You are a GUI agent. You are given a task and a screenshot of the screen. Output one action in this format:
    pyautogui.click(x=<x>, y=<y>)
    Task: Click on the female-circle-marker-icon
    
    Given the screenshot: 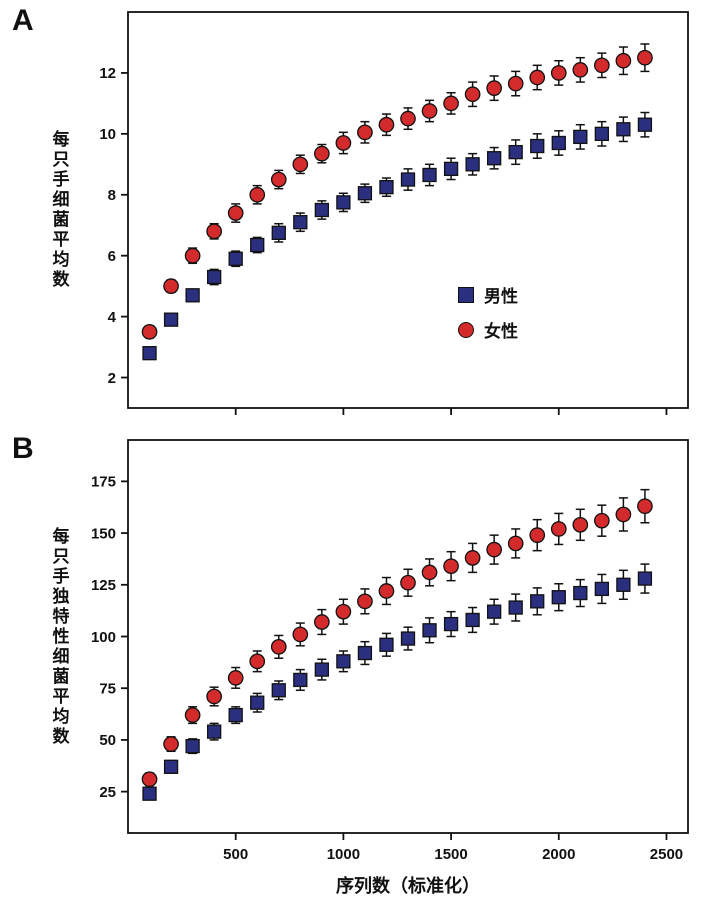 What is the action you would take?
    pyautogui.click(x=466, y=329)
    